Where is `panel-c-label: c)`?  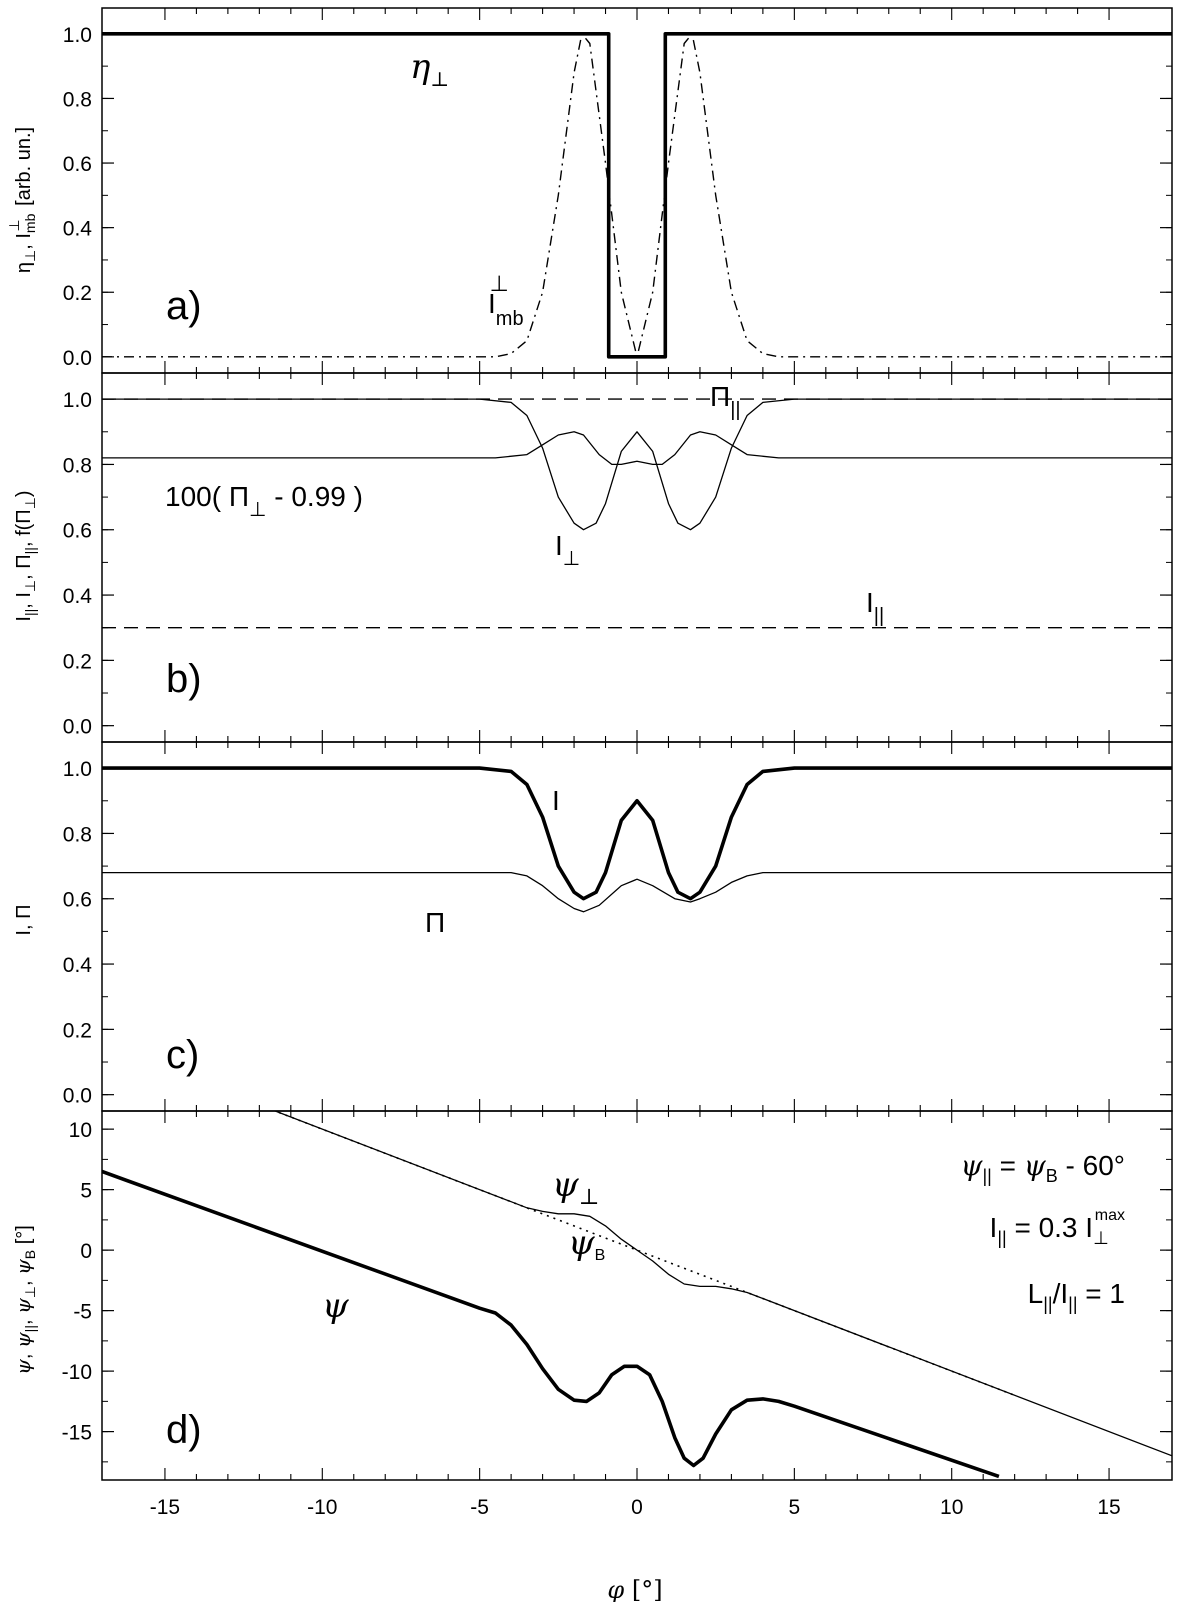 panel-c-label: c) is located at coordinates (182, 1055).